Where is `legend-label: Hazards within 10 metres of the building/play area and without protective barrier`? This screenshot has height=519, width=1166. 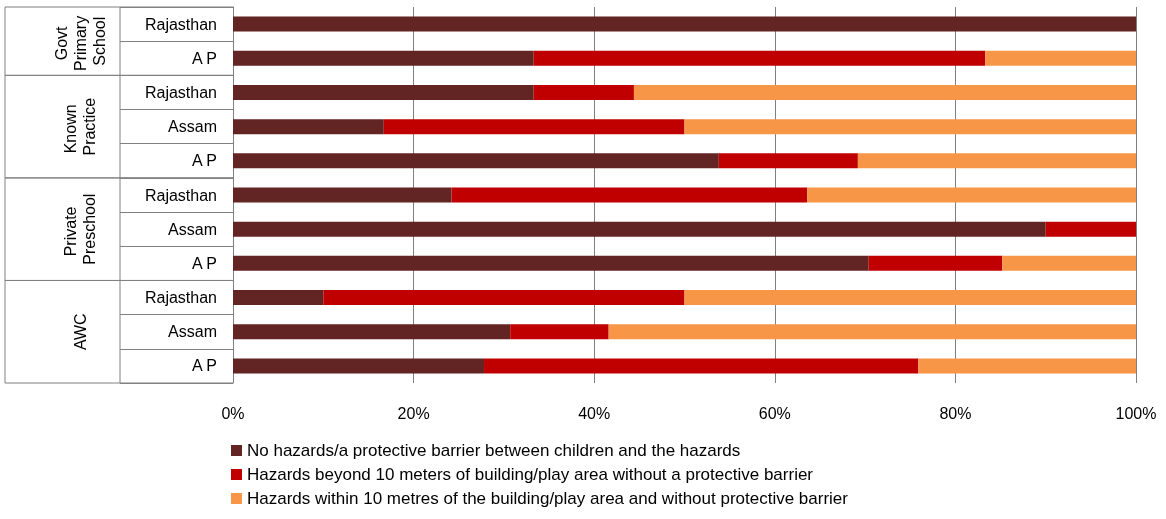
legend-label: Hazards within 10 metres of the building/play area and without protective barrier is located at coordinates (548, 498).